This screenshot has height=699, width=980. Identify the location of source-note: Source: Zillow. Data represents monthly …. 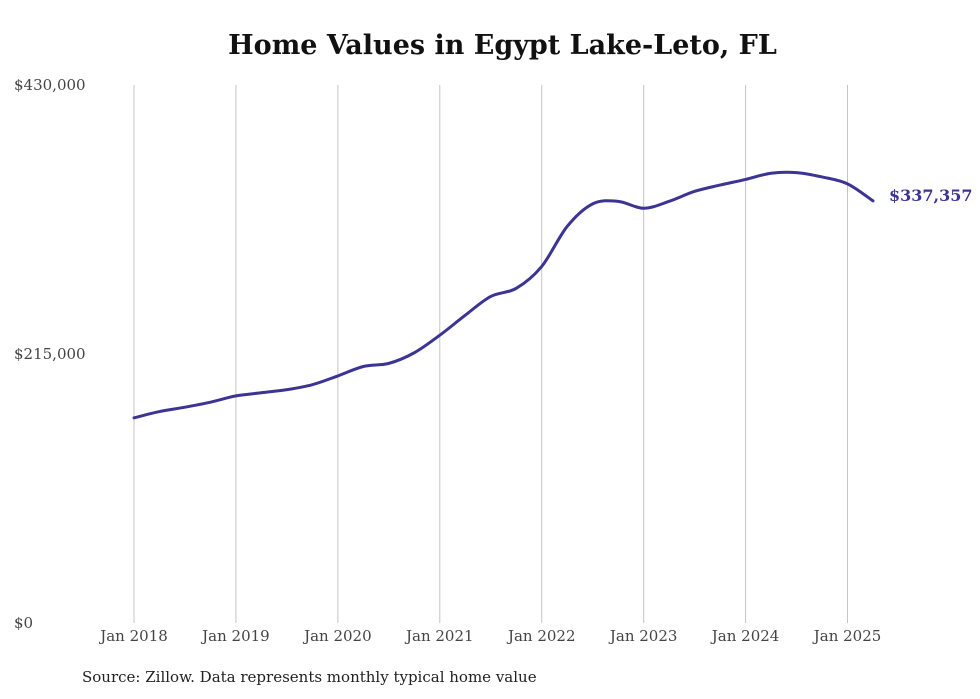
(309, 677).